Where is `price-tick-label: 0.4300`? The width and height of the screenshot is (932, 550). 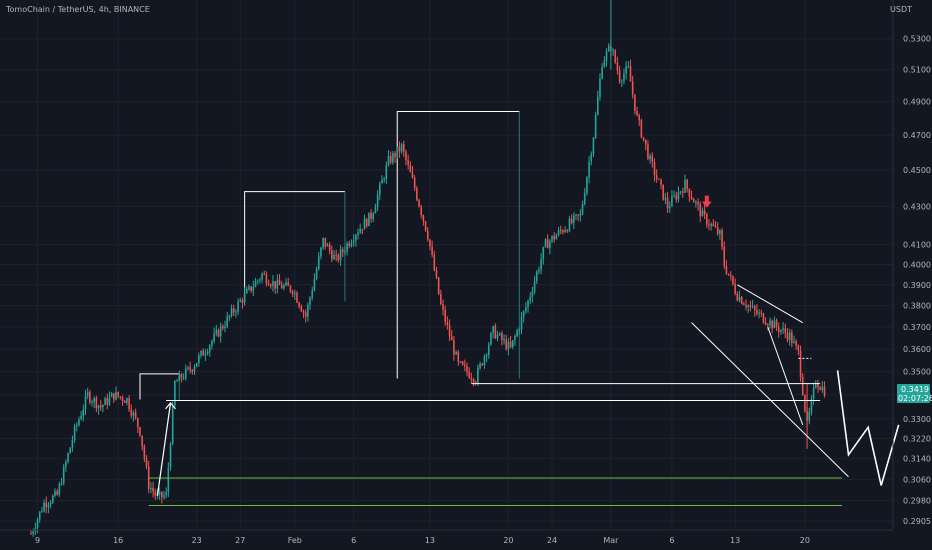 price-tick-label: 0.4300 is located at coordinates (917, 206).